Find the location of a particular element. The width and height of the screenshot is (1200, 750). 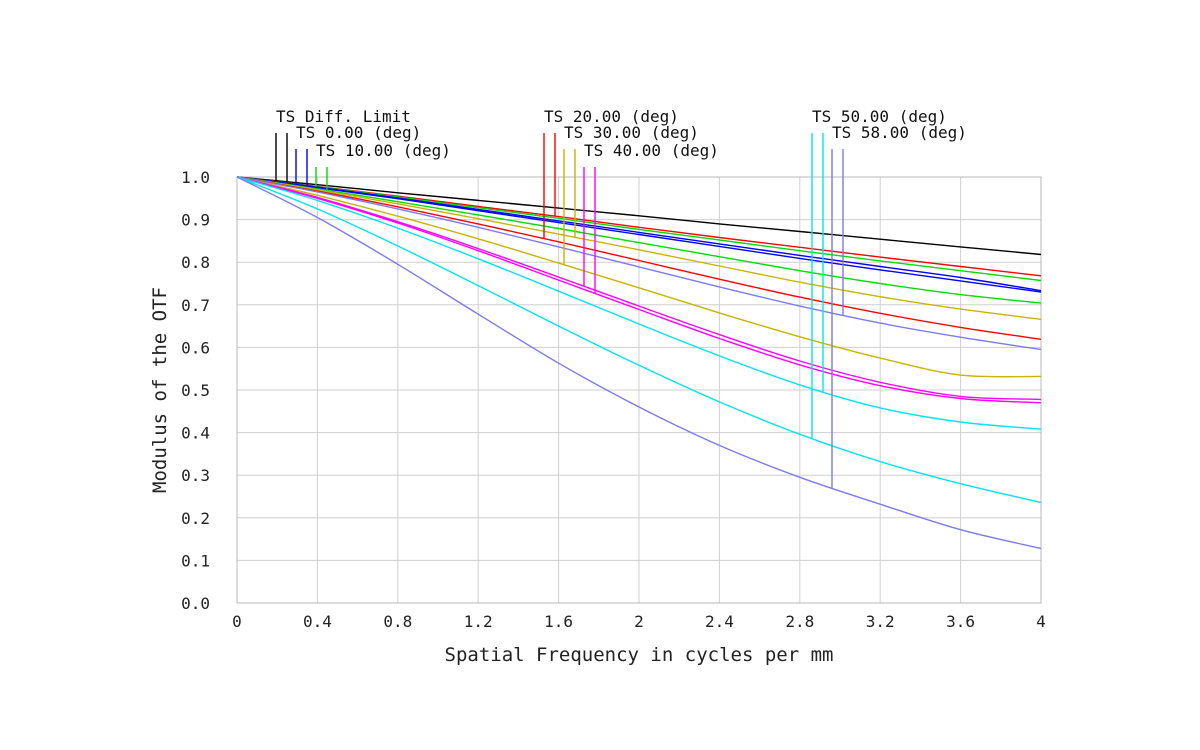

y-tick-label: 0.1 is located at coordinates (195, 560).